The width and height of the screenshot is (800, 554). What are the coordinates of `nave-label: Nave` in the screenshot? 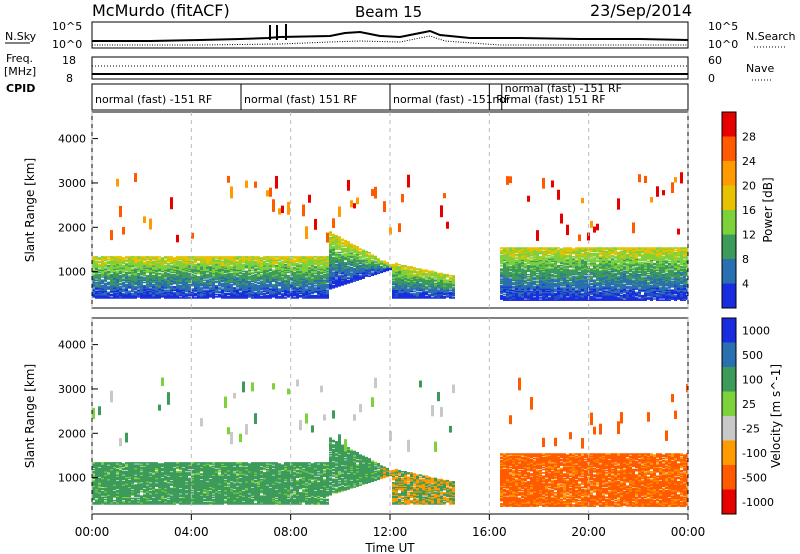 It's located at (760, 68).